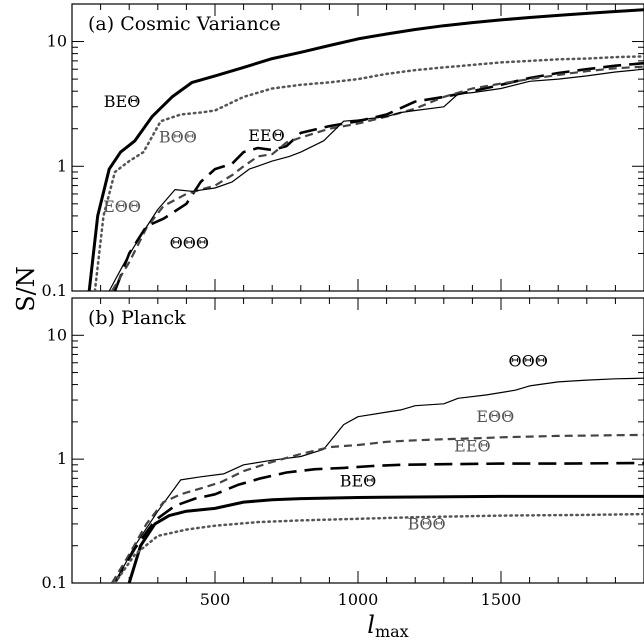 This screenshot has width=644, height=643. What do you see at coordinates (137, 318) in the screenshot?
I see `panel-title: (b) Planck` at bounding box center [137, 318].